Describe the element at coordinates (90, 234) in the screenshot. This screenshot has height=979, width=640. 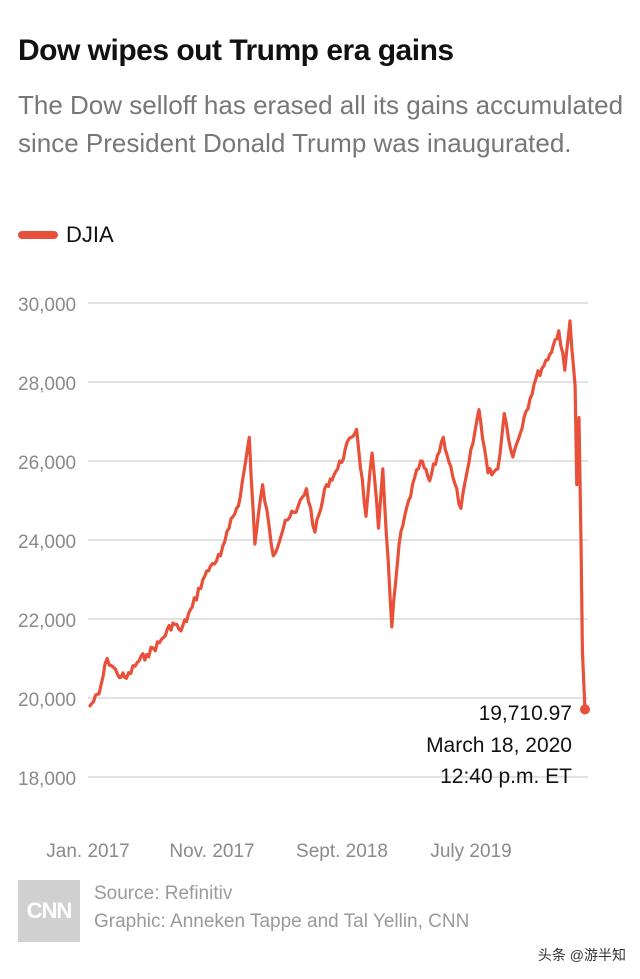
I see `legend-label-djia: DJIA` at that location.